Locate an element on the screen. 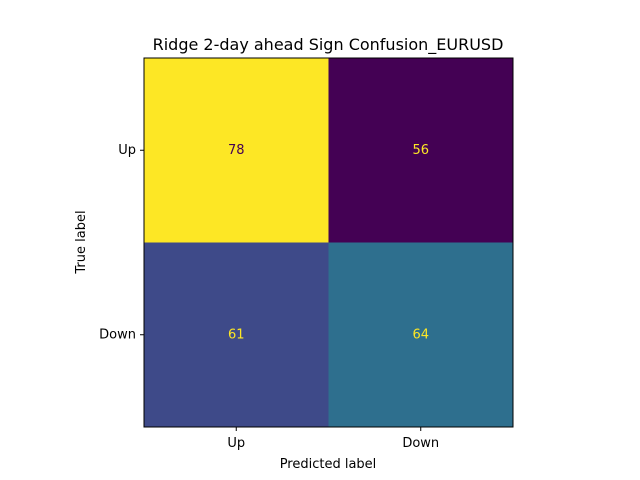  cell-value-label: 61 is located at coordinates (236, 334).